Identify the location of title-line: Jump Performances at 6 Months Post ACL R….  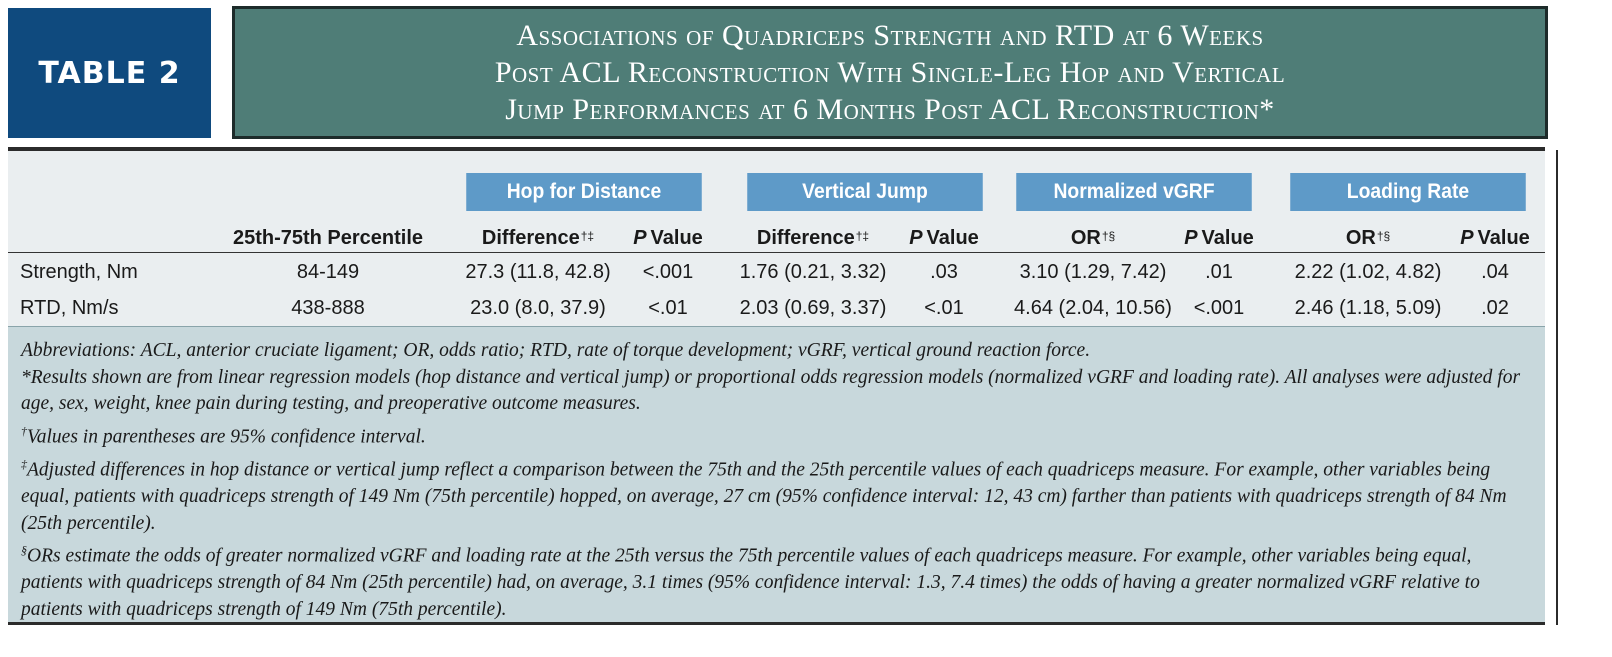
(890, 109).